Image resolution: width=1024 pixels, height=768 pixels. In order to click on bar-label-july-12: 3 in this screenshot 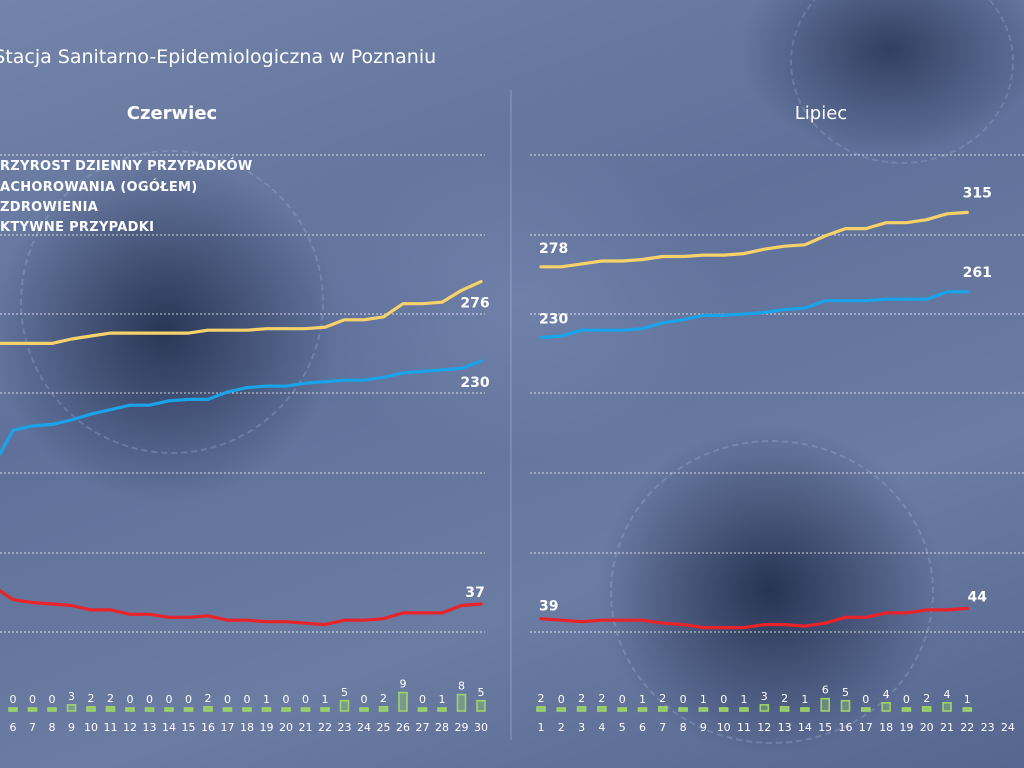, I will do `click(764, 696)`.